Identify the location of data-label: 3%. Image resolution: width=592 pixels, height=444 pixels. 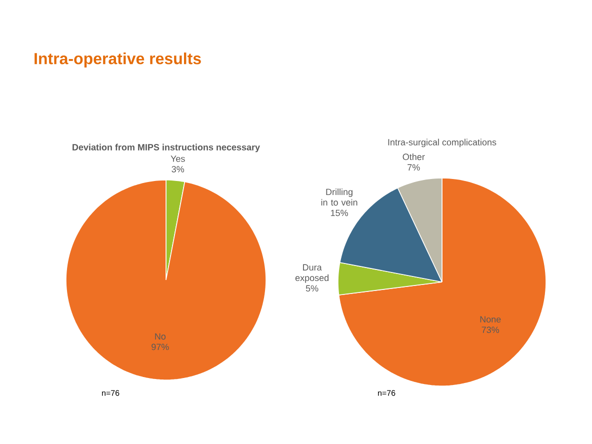
(178, 169).